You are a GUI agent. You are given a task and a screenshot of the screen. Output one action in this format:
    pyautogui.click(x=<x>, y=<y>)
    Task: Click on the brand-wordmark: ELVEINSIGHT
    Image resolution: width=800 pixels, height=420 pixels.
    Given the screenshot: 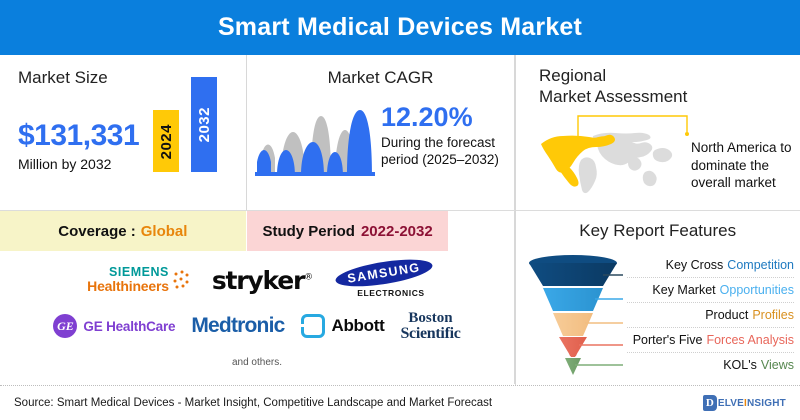 What is the action you would take?
    pyautogui.click(x=752, y=403)
    